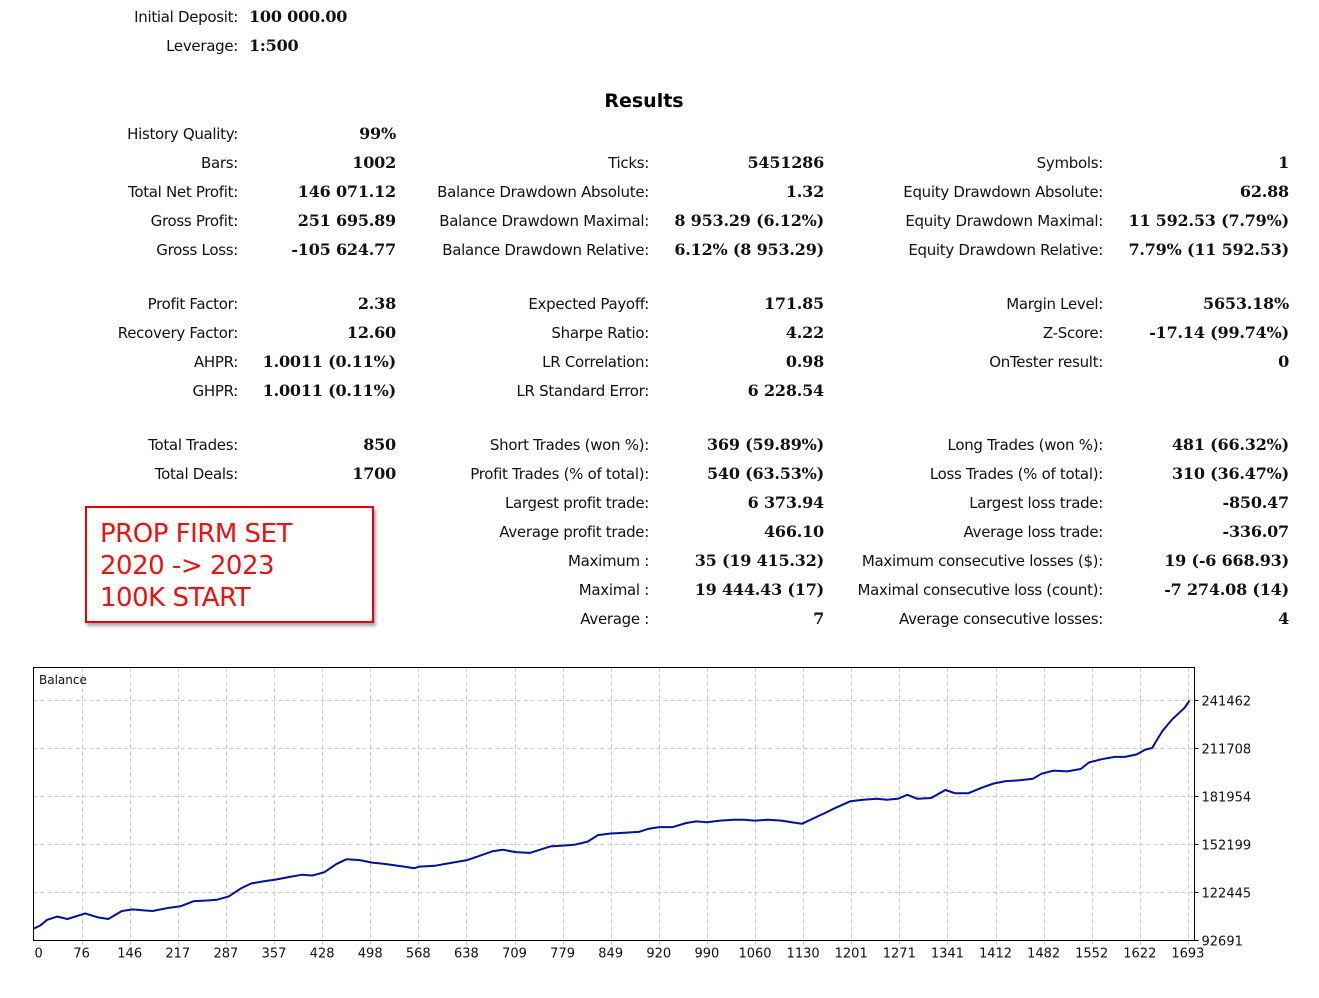  I want to click on ticks-label: Ticks:, so click(628, 163).